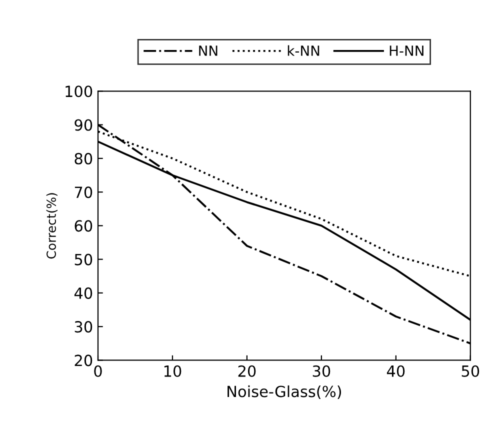  I want to click on x-tick-label: 50, so click(471, 371).